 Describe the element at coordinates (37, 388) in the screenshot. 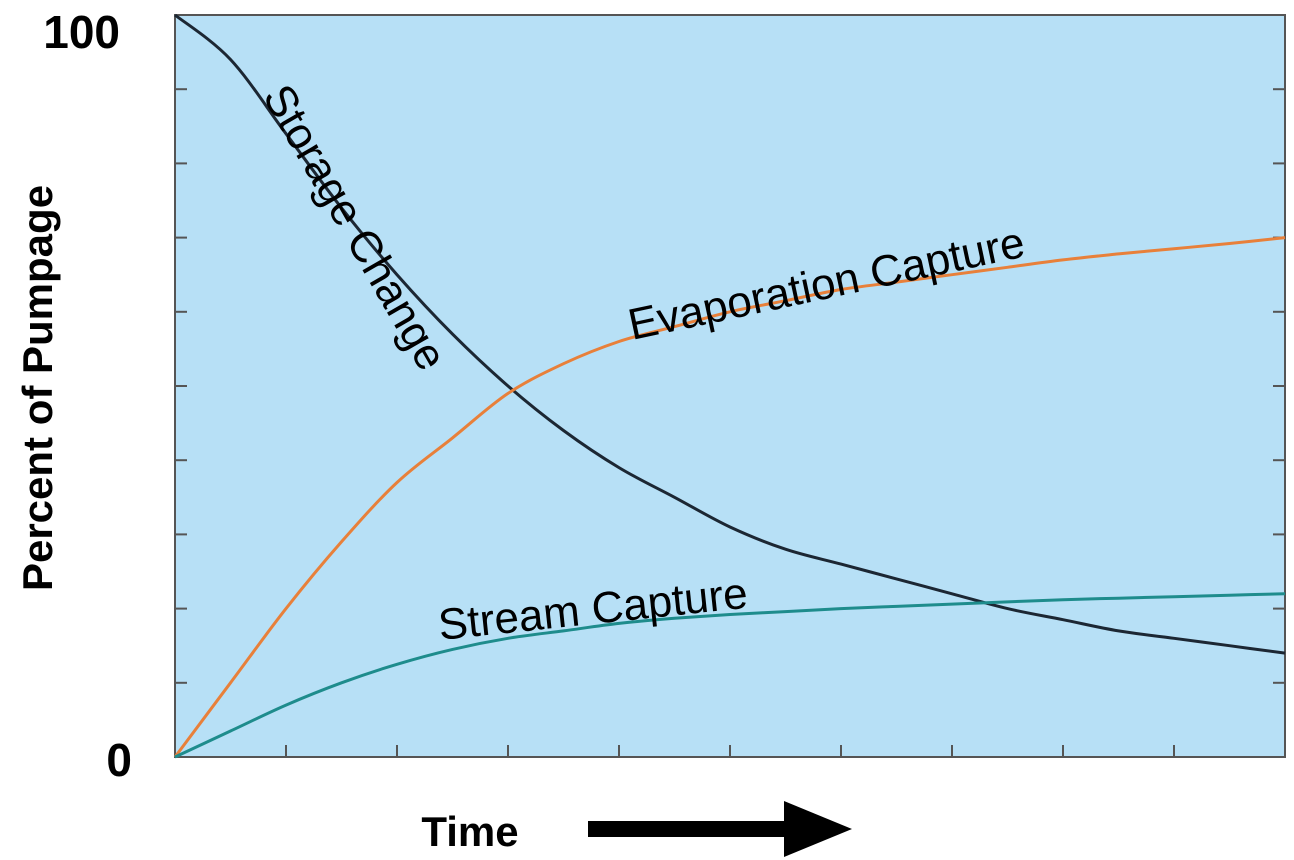

I see `y-axis-title: Percent of Pumpage` at that location.